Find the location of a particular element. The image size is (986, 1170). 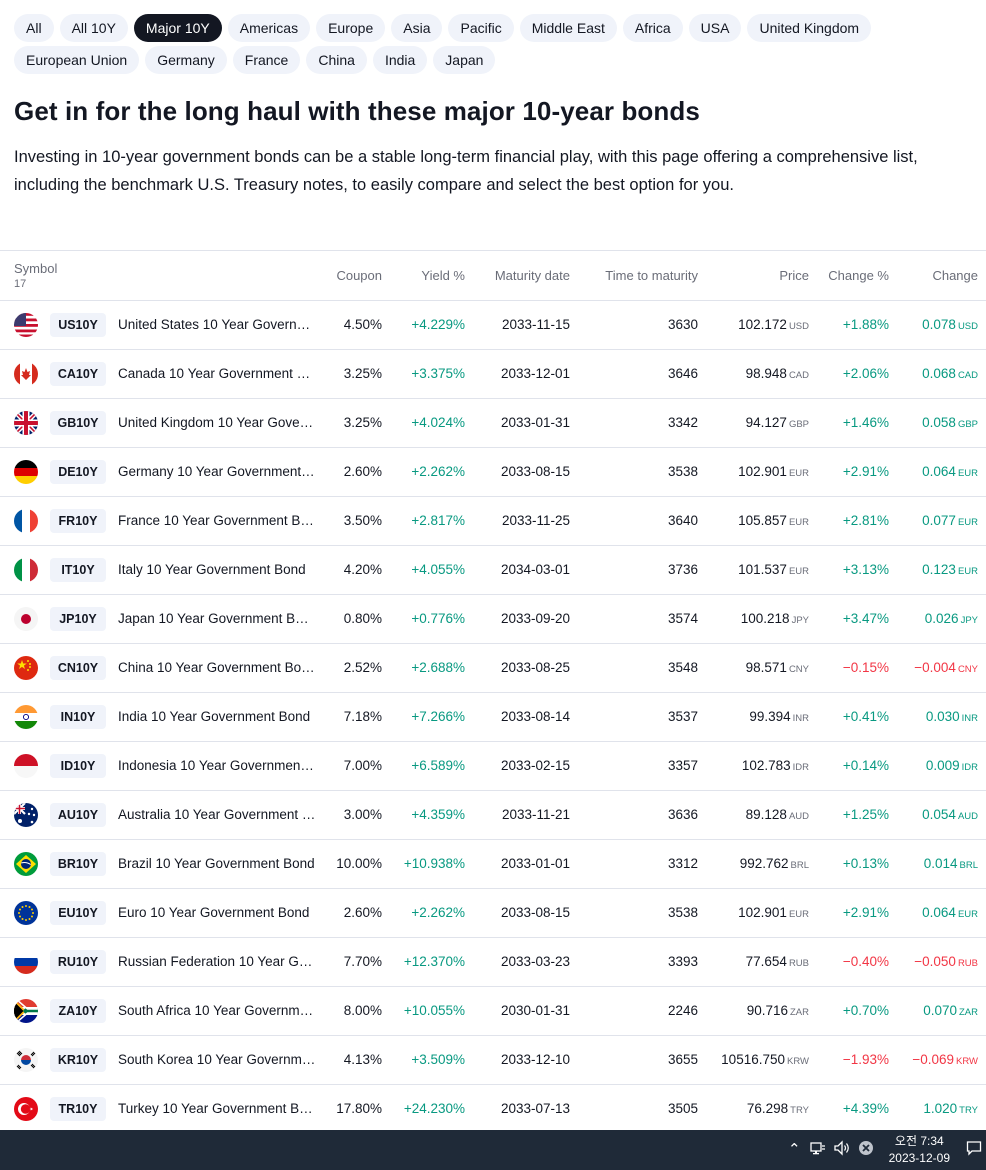

price-currency: GBP is located at coordinates (798, 424).